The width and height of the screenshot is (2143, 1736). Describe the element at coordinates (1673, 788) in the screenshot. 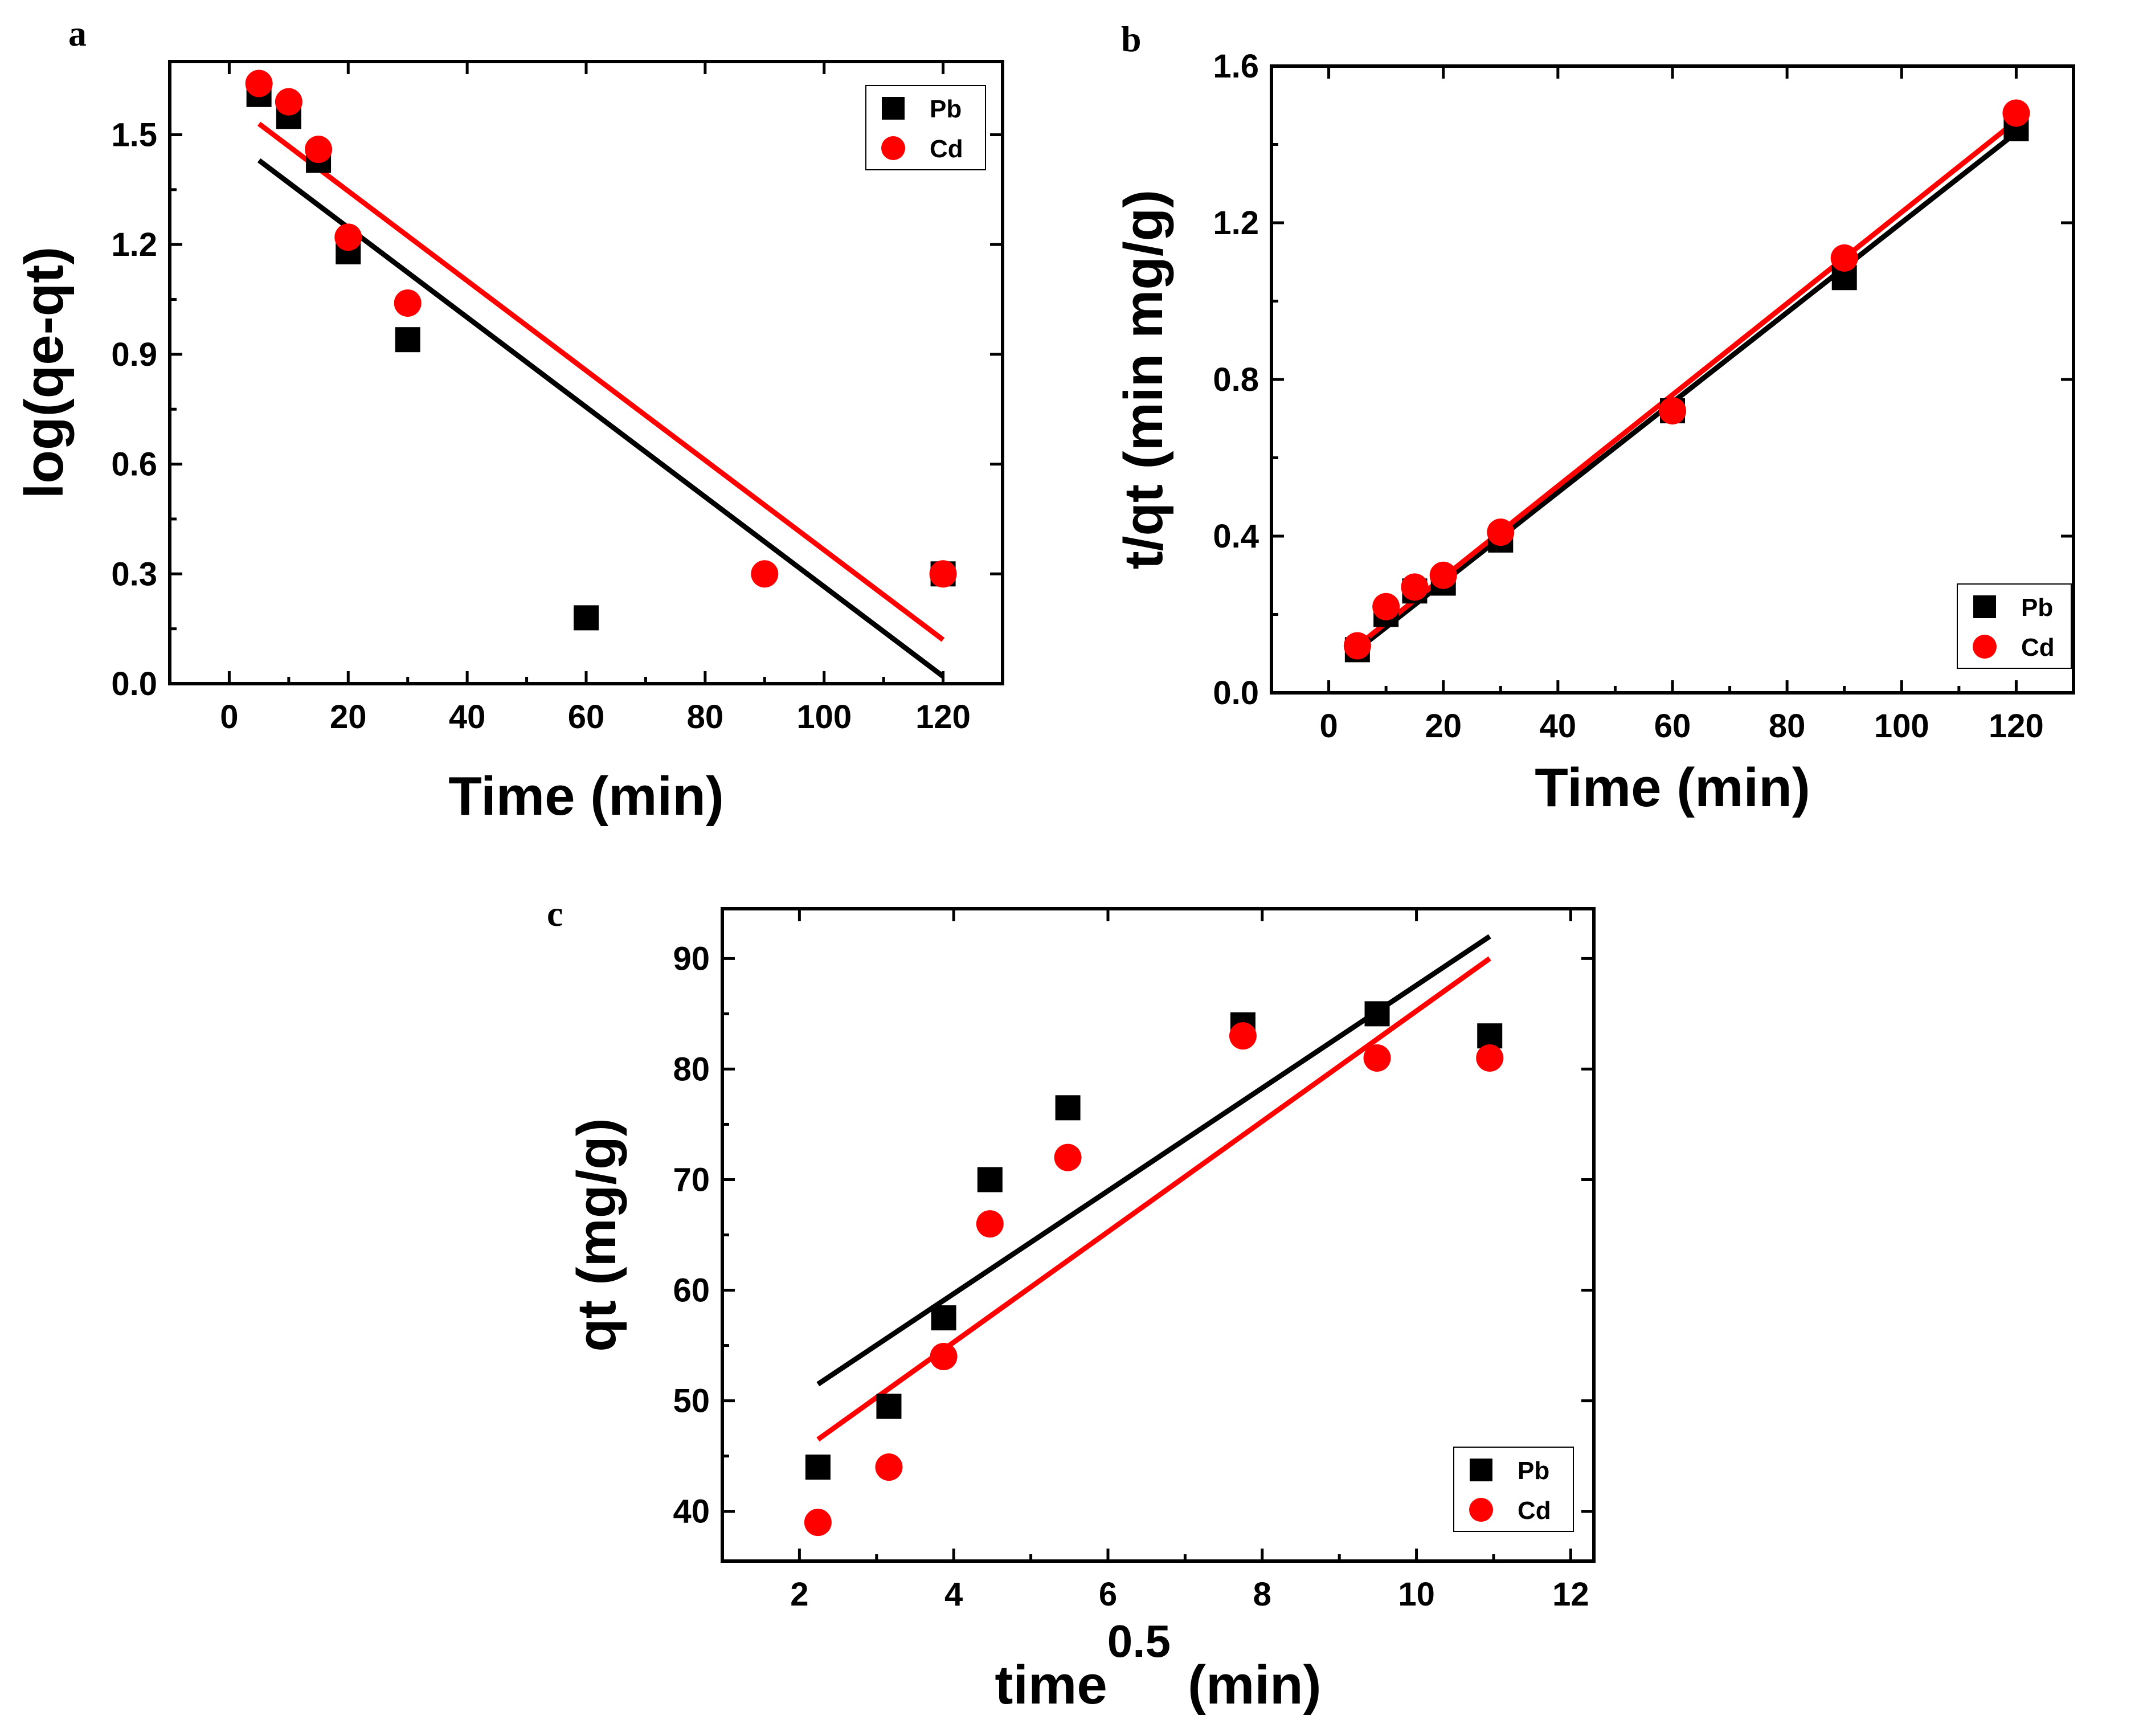

I see `x-axis-label-b: Time (min)` at that location.